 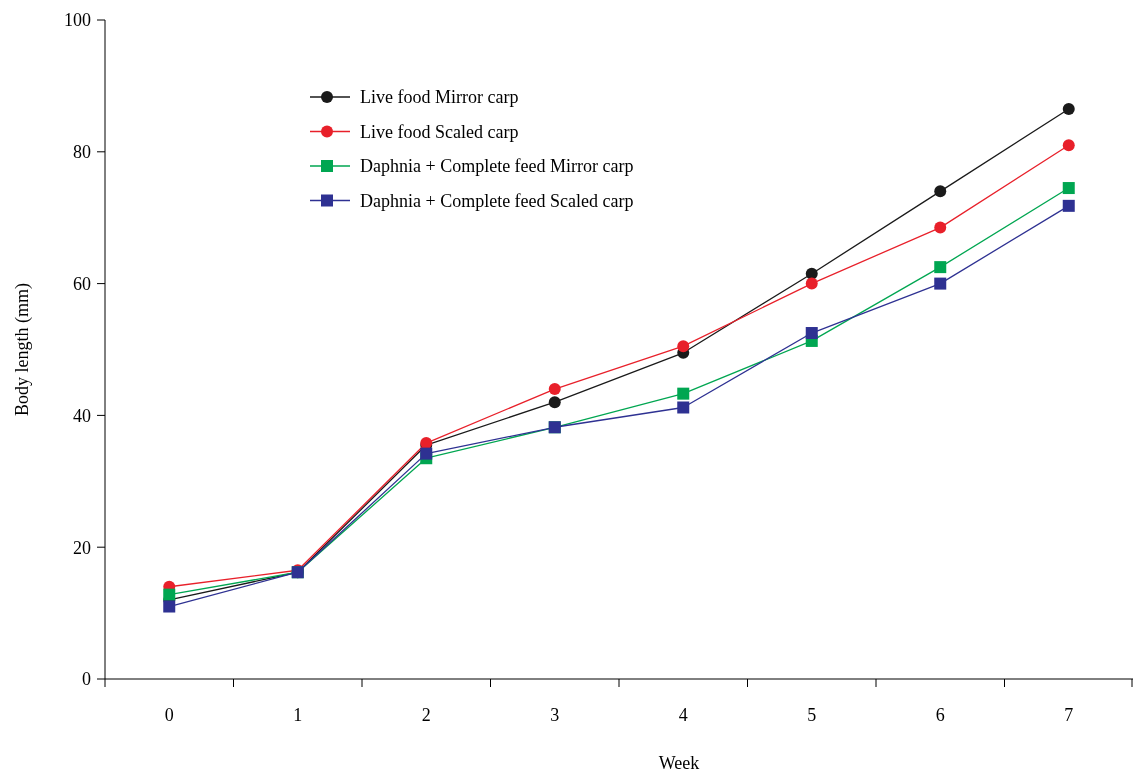 What do you see at coordinates (1069, 715) in the screenshot?
I see `x-tick-label: 7` at bounding box center [1069, 715].